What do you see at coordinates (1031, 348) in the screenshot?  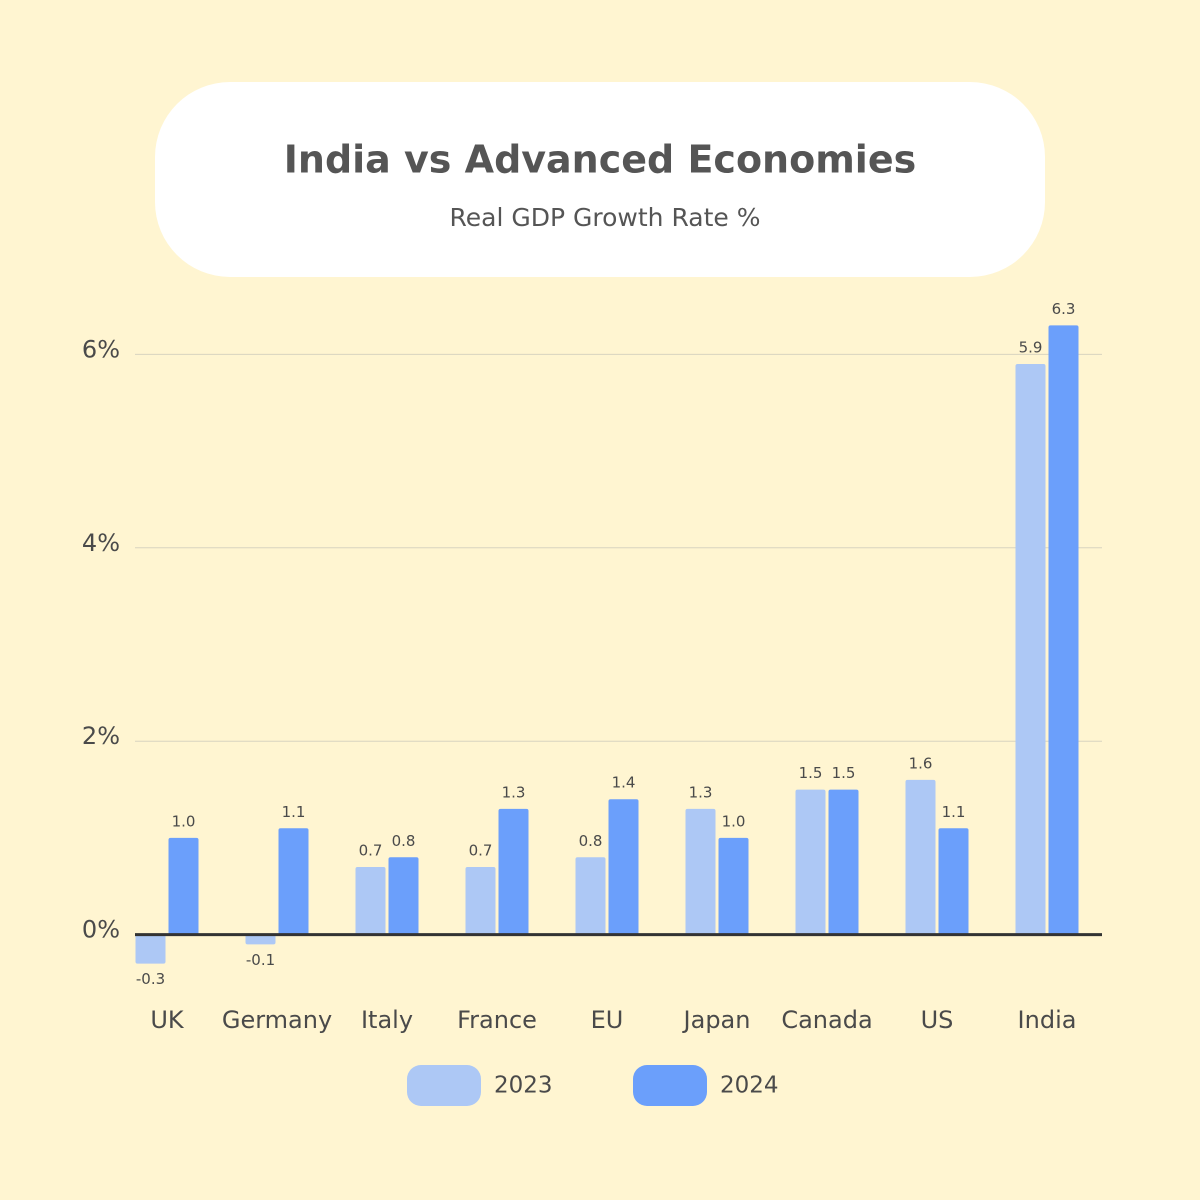 I see `value-label: 5.9` at bounding box center [1031, 348].